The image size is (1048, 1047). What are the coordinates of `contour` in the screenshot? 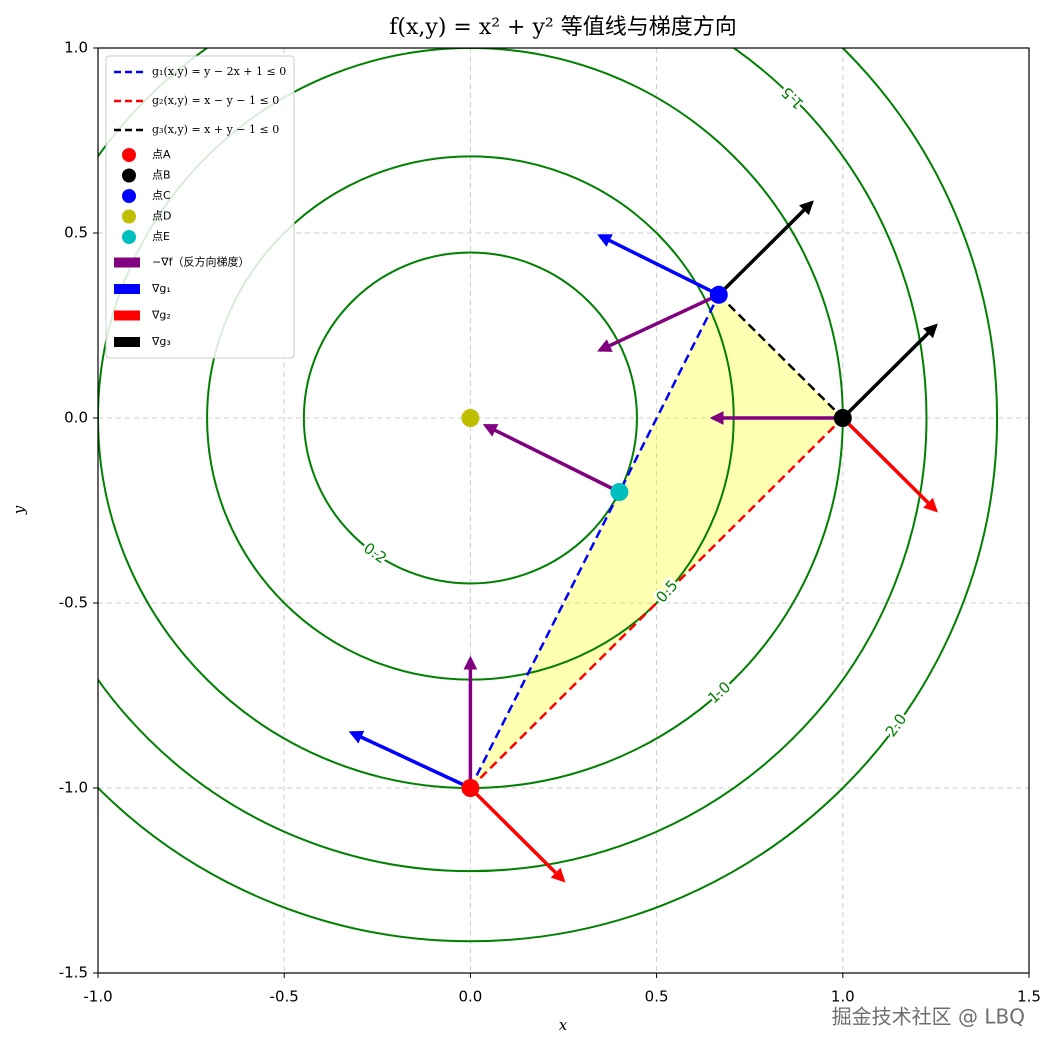 It's located at (470, 418).